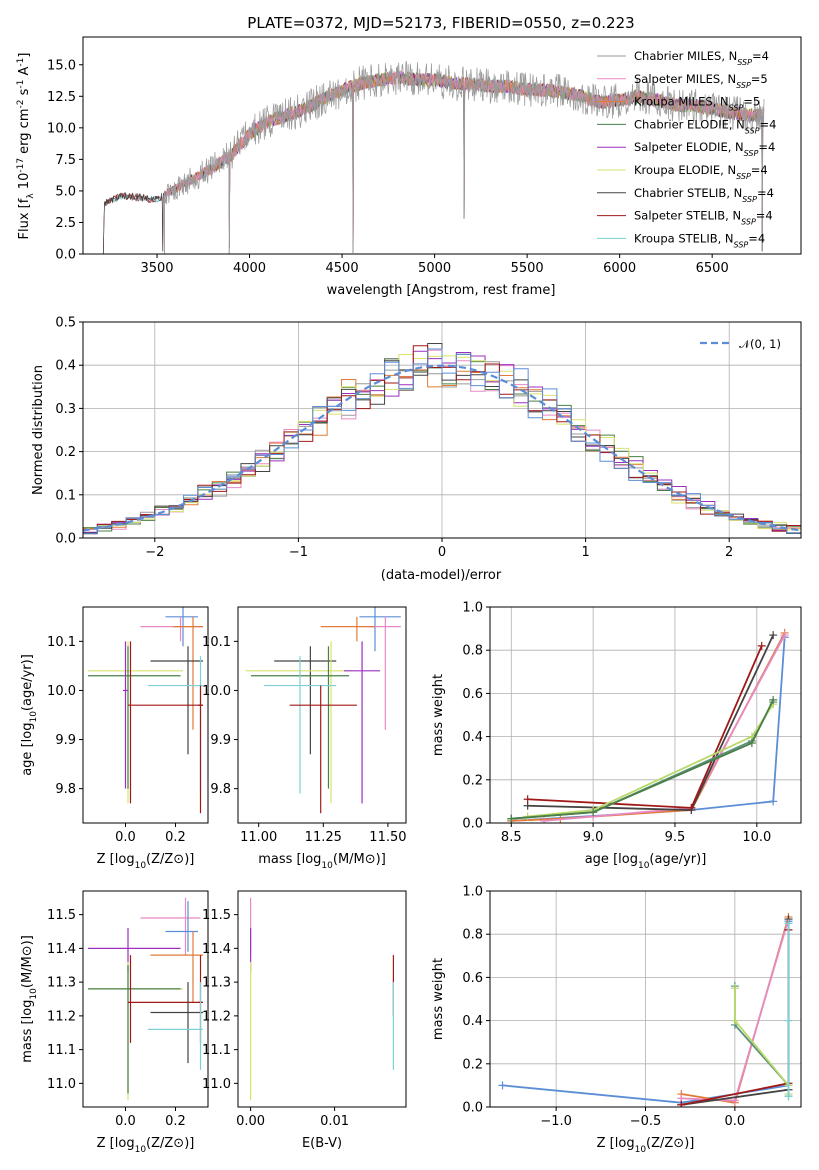  Describe the element at coordinates (441, 575) in the screenshot. I see `x-axis-label: (data-model)/error` at that location.